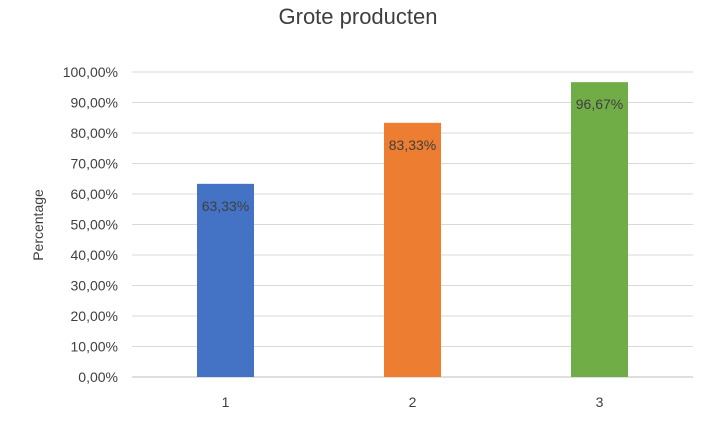 The image size is (716, 424). Describe the element at coordinates (412, 145) in the screenshot. I see `data-label: 83,33%` at that location.